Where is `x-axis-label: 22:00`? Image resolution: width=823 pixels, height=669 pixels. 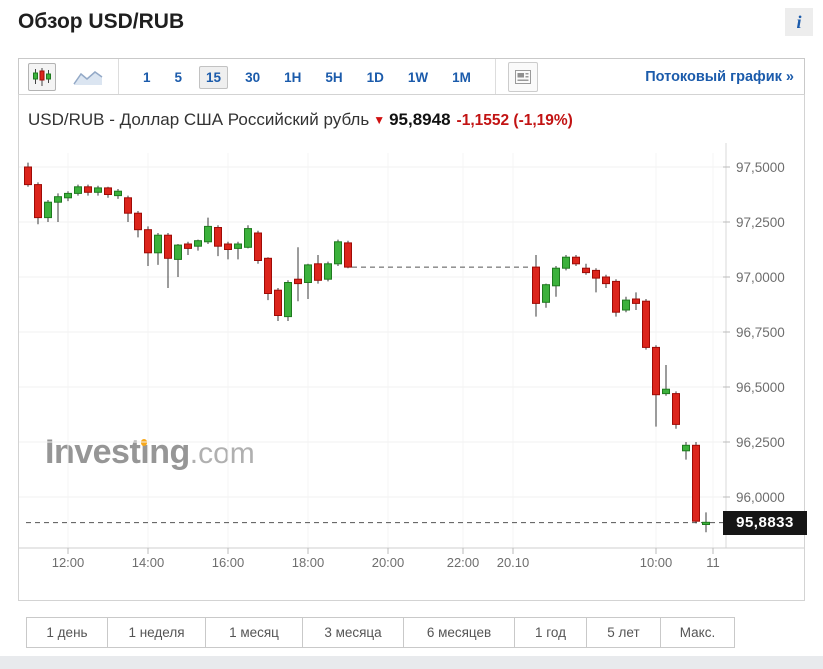
x-axis-label: 22:00 is located at coordinates (463, 562).